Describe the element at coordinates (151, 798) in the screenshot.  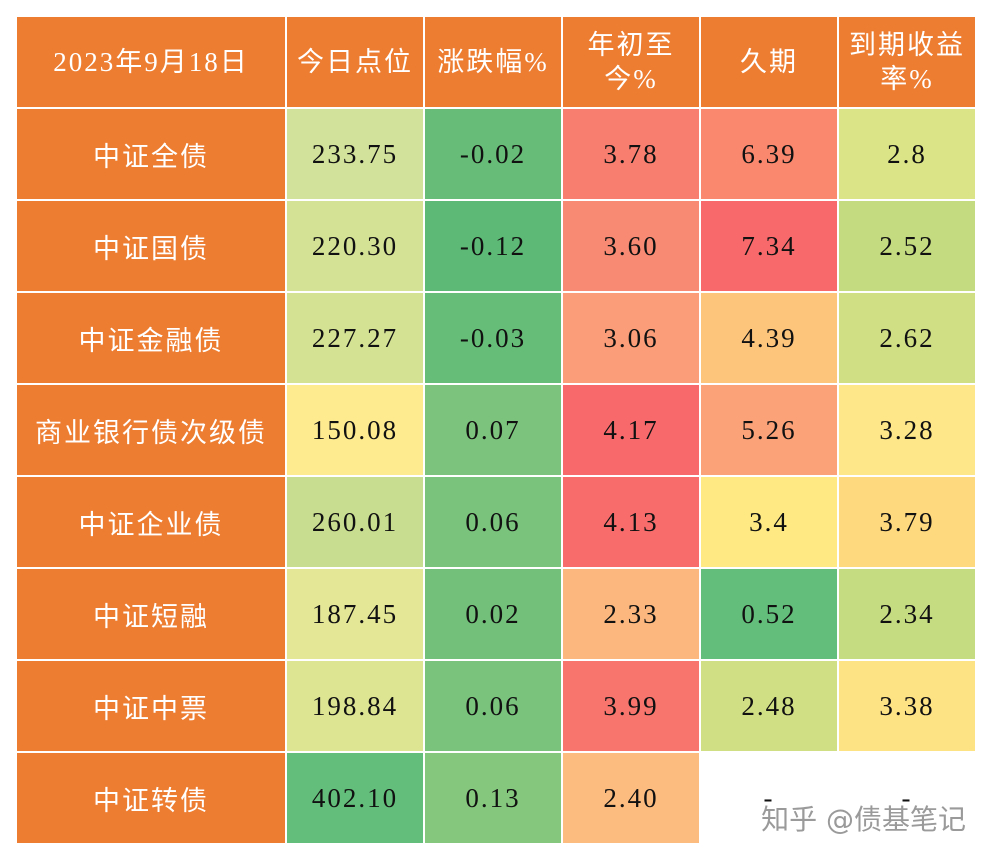
I see `row-label: 中证转债` at that location.